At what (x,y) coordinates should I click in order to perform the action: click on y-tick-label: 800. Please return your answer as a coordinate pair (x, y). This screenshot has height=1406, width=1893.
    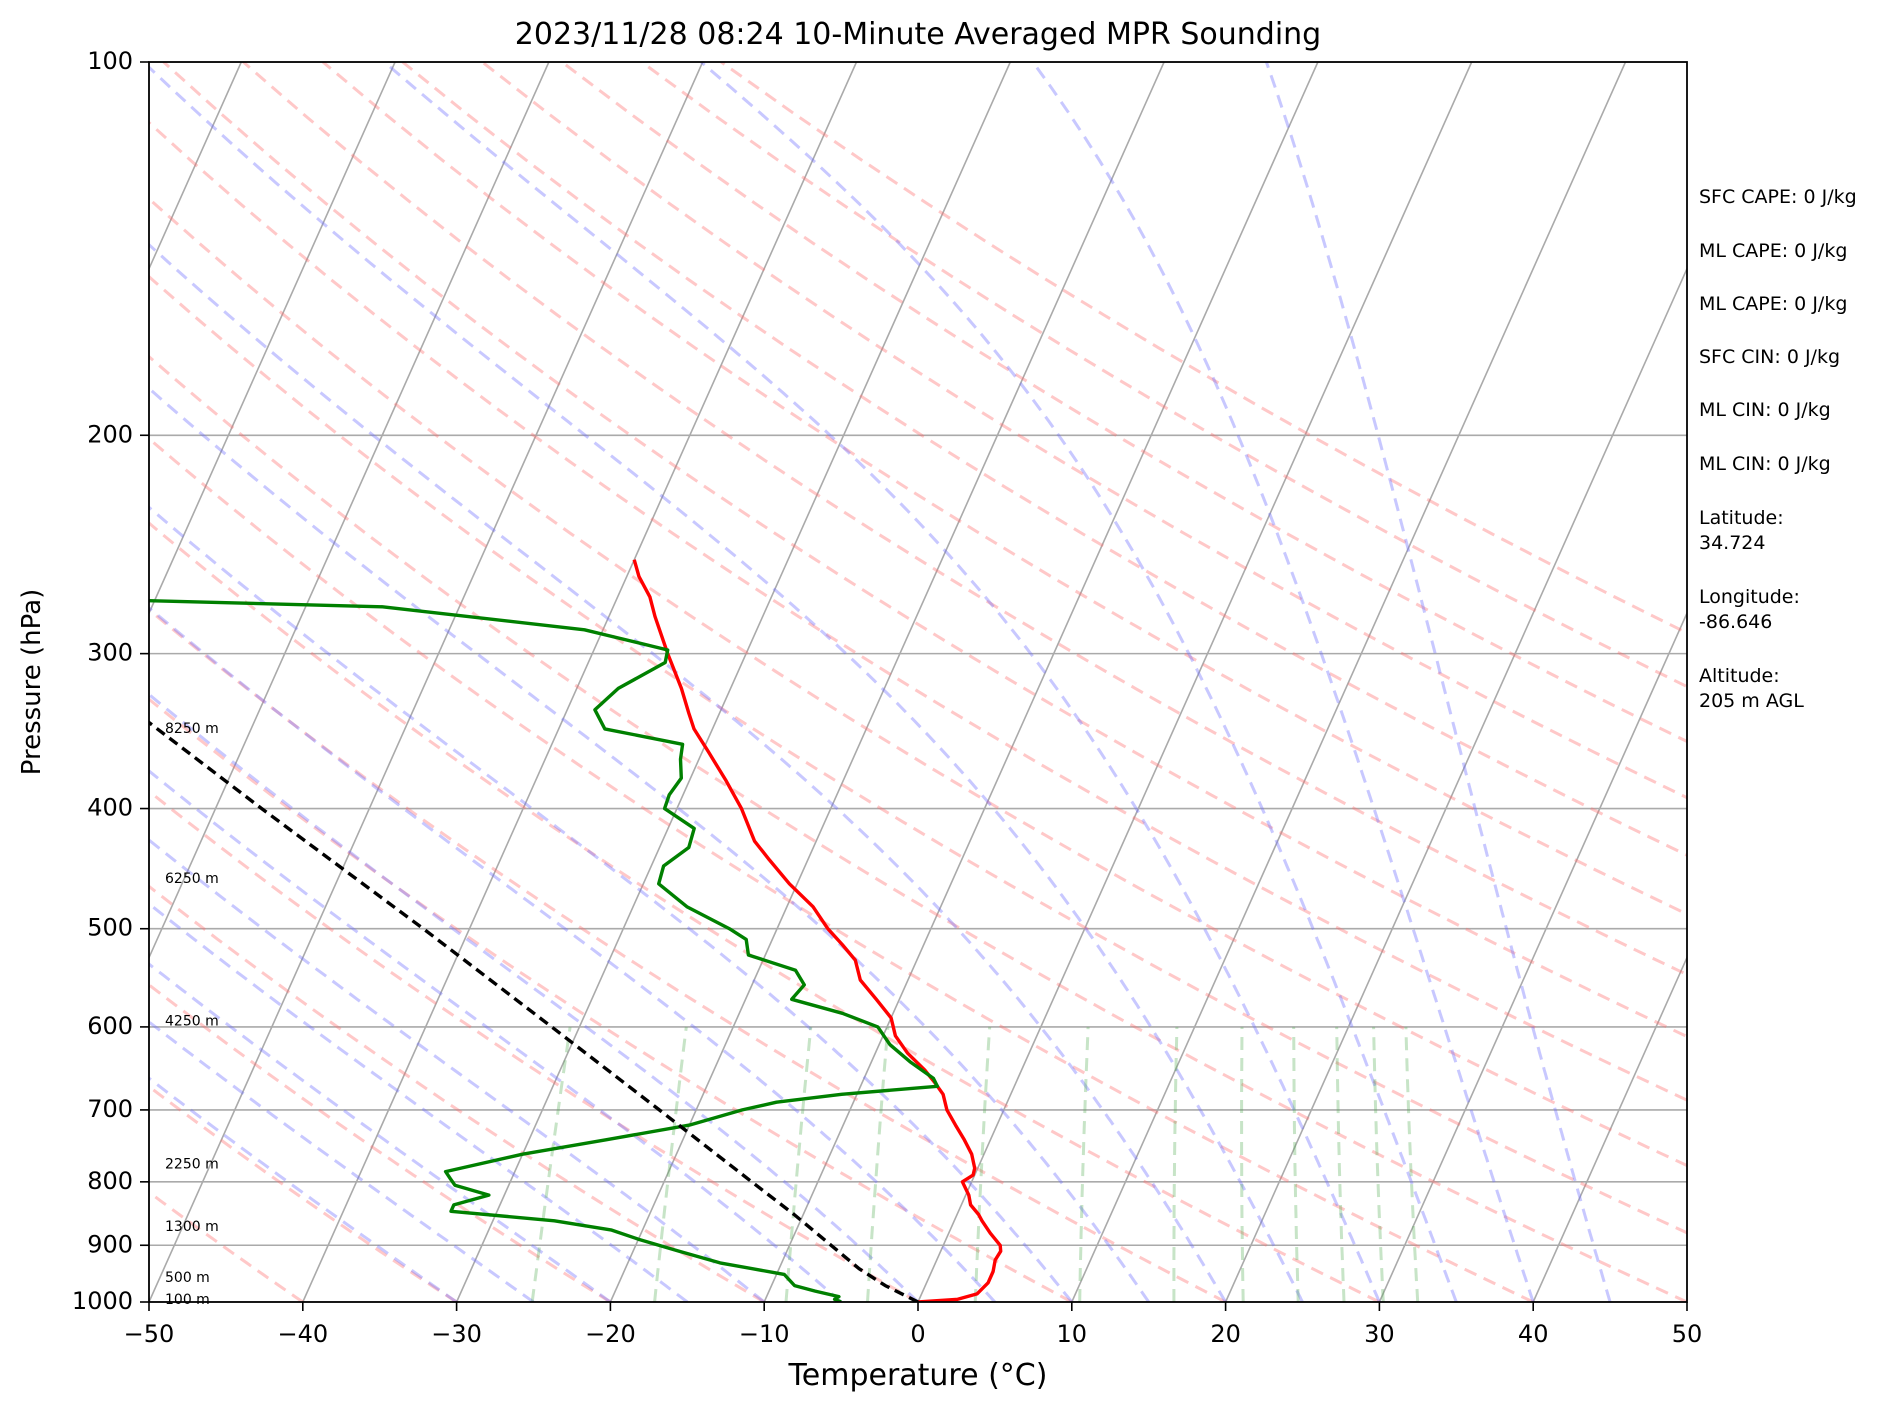
    Looking at the image, I should click on (110, 1181).